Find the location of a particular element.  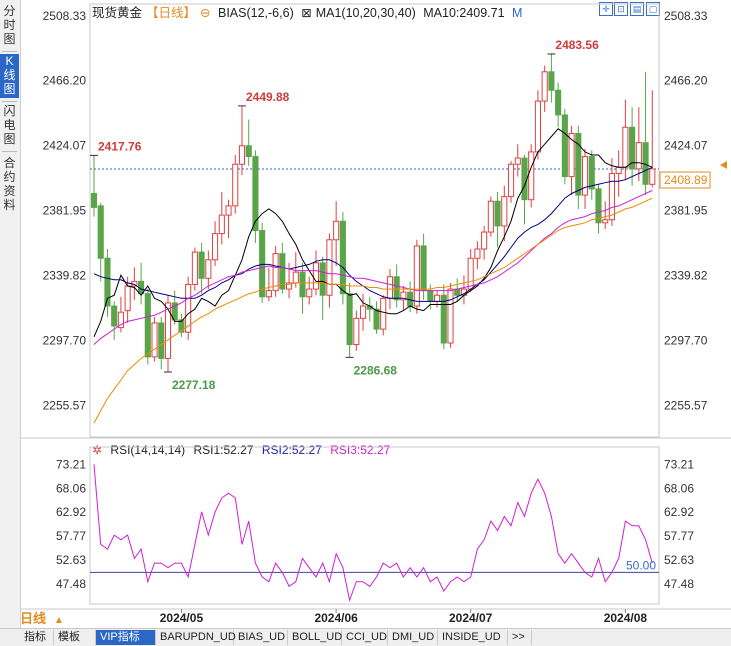

indicator-tab-8: INSIDE_UD is located at coordinates (473, 637).